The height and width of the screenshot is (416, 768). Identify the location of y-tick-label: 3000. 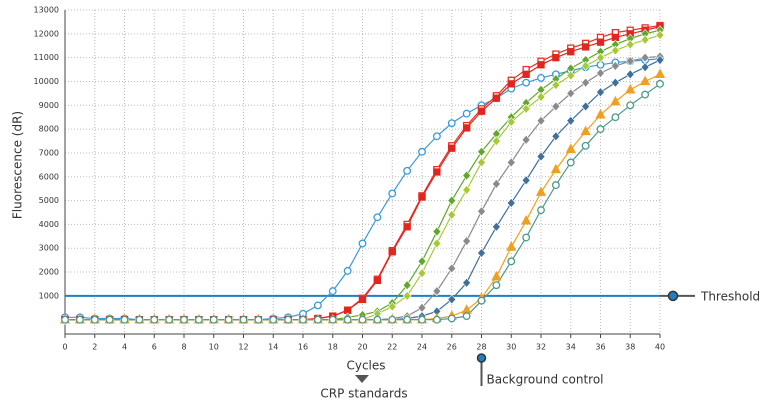
(49, 248).